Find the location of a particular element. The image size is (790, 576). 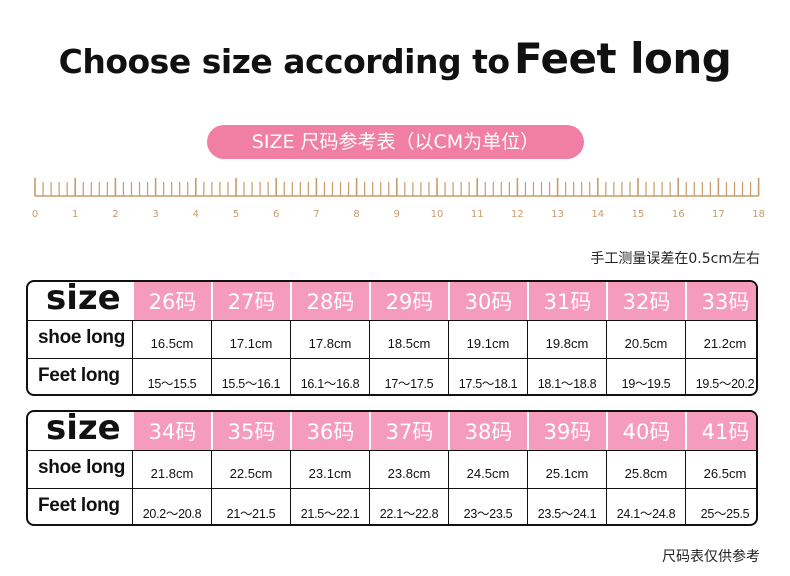

ruler-label: 8 is located at coordinates (356, 214).